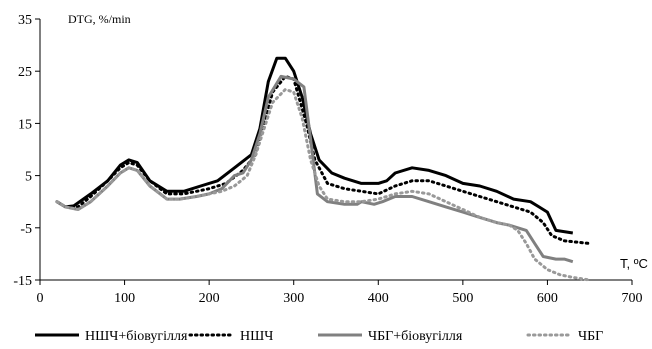 This screenshot has width=652, height=349. Describe the element at coordinates (22, 151) in the screenshot. I see `y-tick-labels: -15 -5 5 15 25 35` at that location.